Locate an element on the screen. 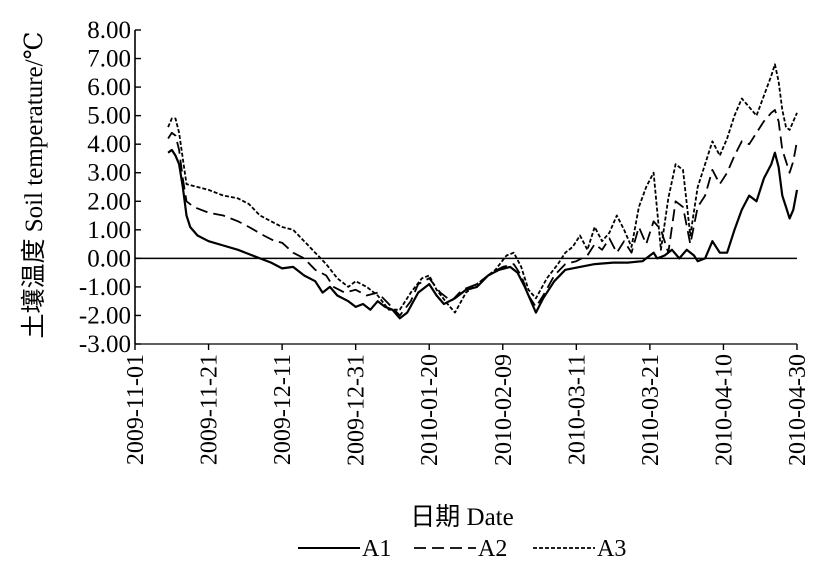  x-tick-label: 2010-03-11 is located at coordinates (577, 409).